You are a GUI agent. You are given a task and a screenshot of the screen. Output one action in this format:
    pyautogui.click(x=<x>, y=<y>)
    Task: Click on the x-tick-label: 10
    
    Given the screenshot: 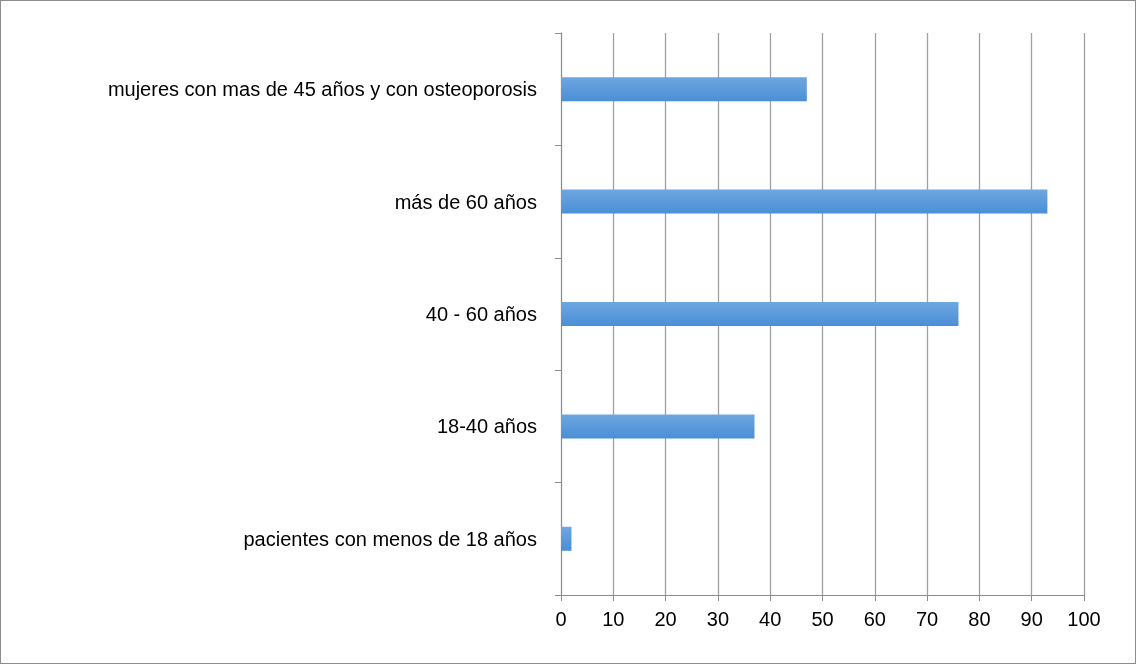 What is the action you would take?
    pyautogui.click(x=613, y=619)
    